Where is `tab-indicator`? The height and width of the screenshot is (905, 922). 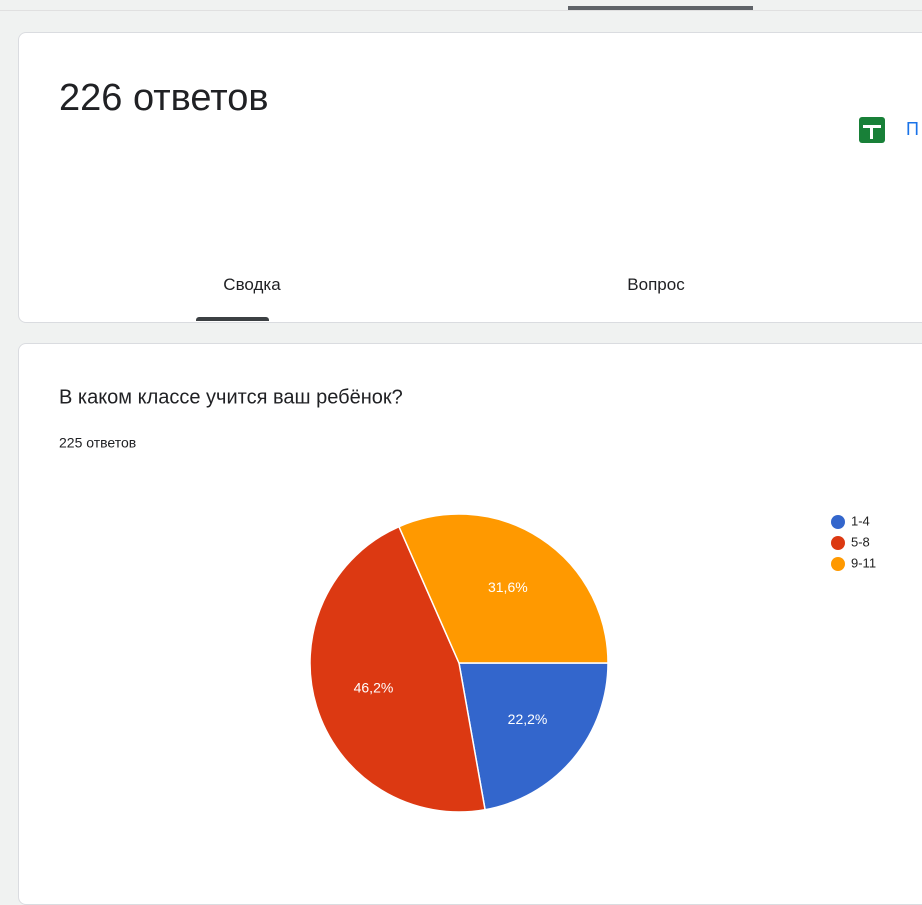
tab-indicator is located at coordinates (660, 8).